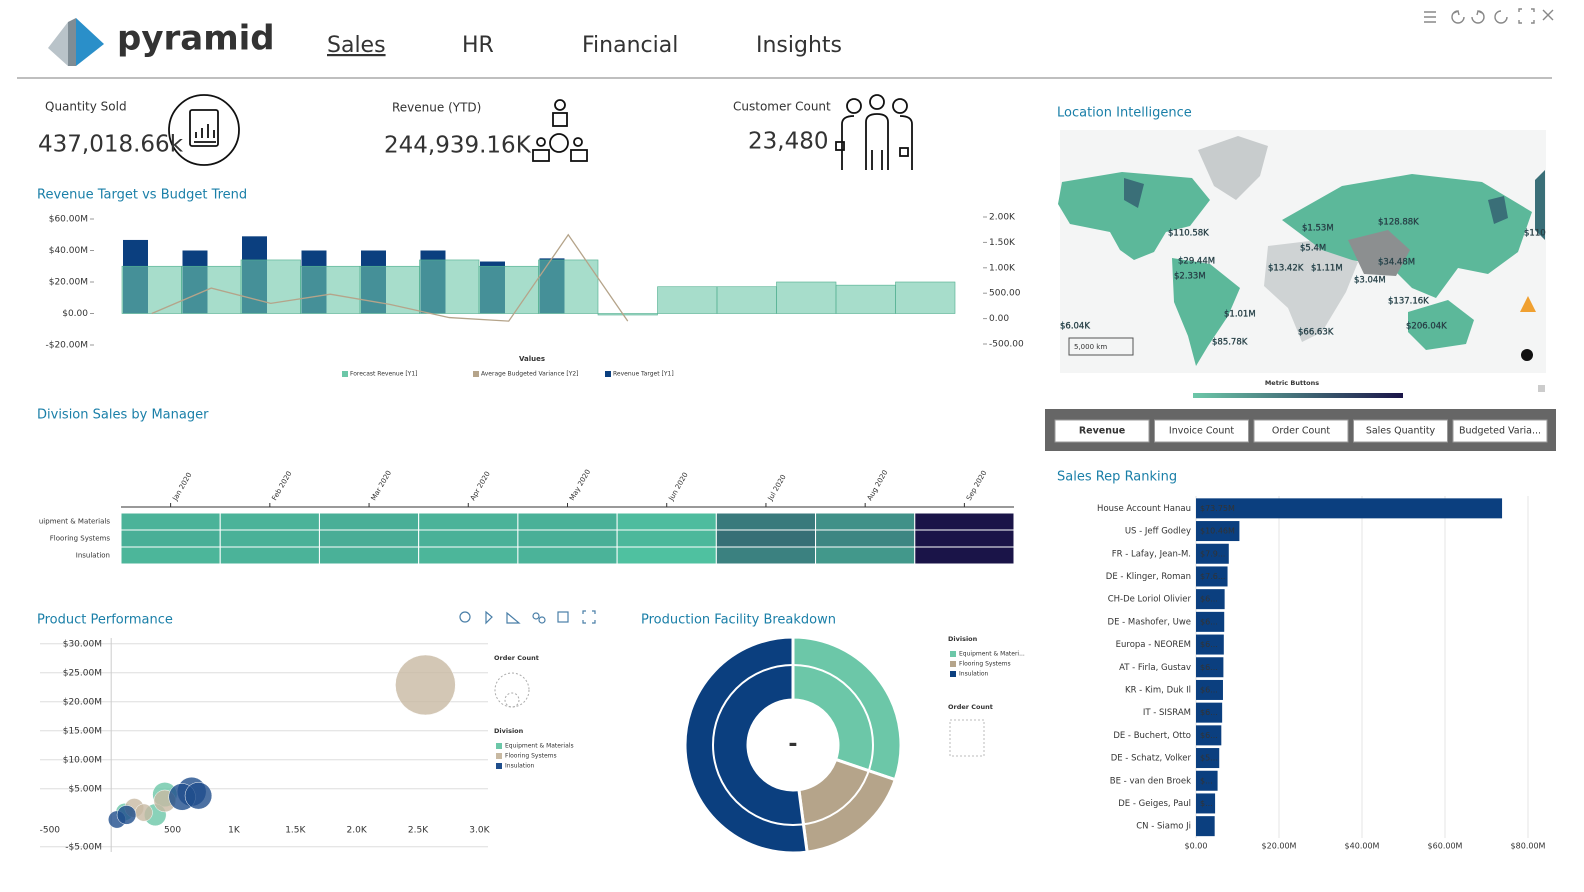  Describe the element at coordinates (788, 142) in the screenshot. I see `kpi-value: 23,480` at that location.